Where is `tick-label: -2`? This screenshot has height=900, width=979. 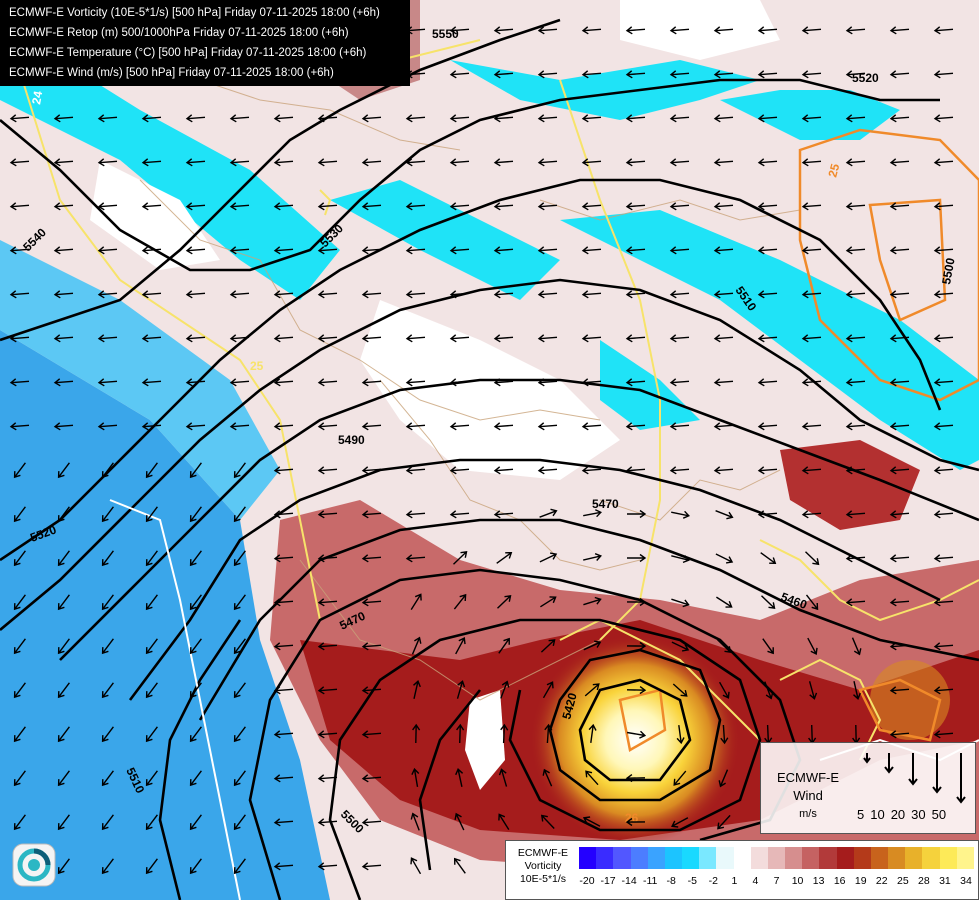
tick-label: -2 is located at coordinates (713, 881).